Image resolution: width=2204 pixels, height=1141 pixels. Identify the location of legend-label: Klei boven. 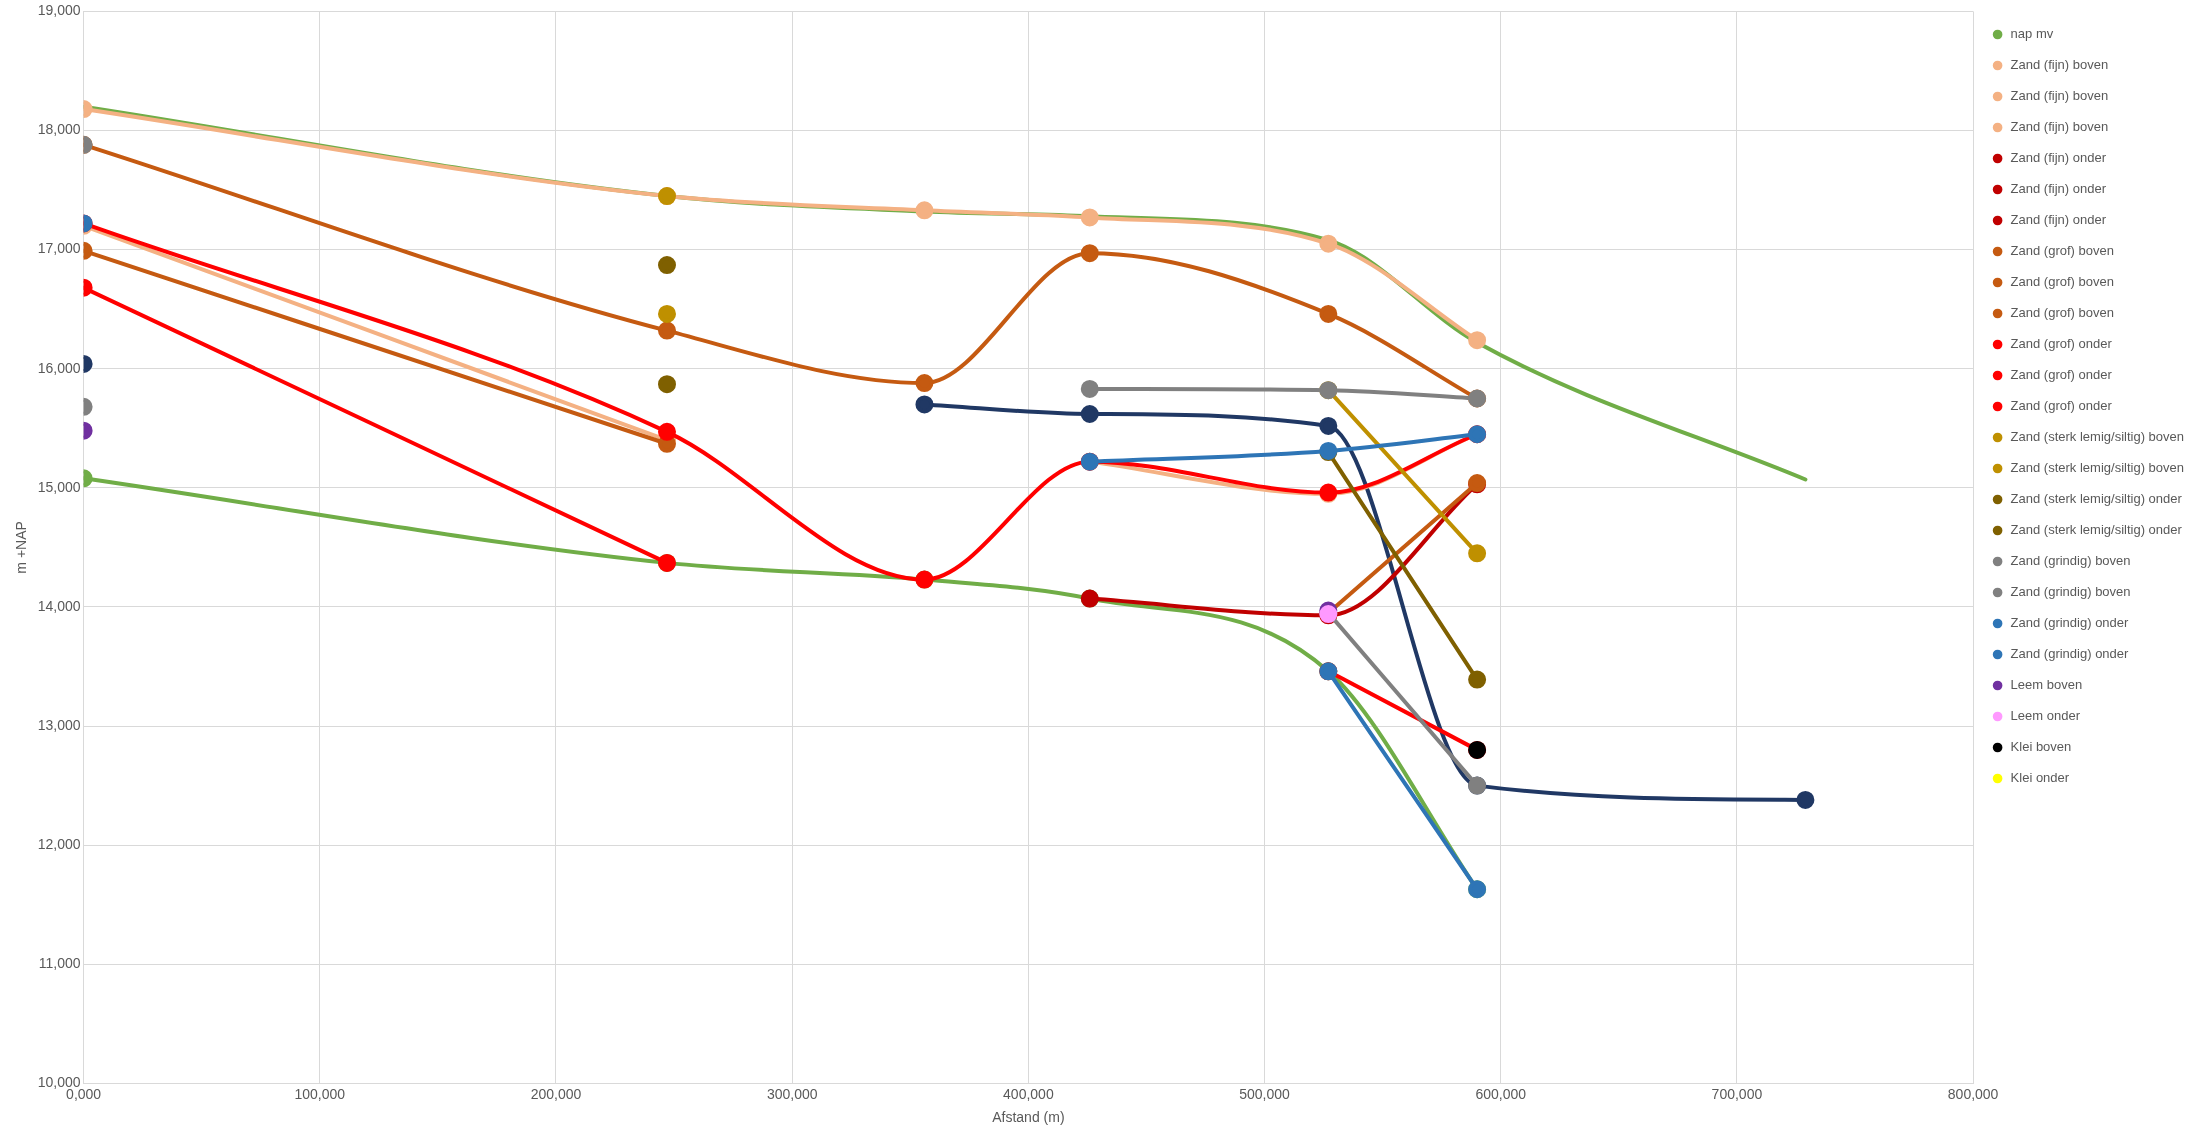
(2041, 747).